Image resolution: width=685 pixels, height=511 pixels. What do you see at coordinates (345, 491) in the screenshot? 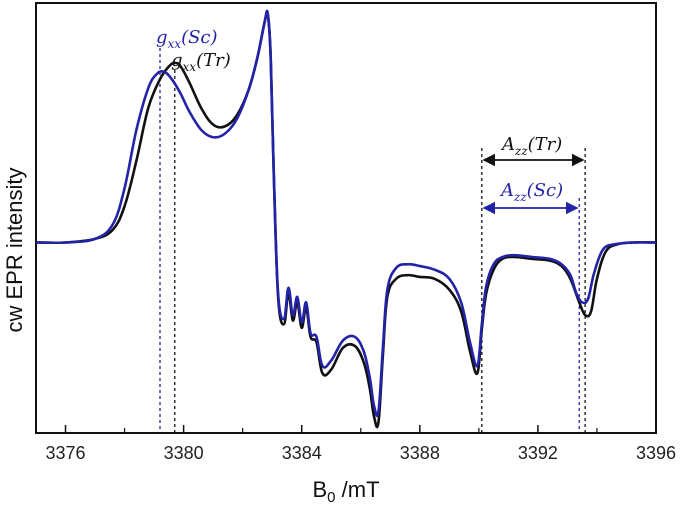
I see `x-axis-title: B0 /mT` at bounding box center [345, 491].